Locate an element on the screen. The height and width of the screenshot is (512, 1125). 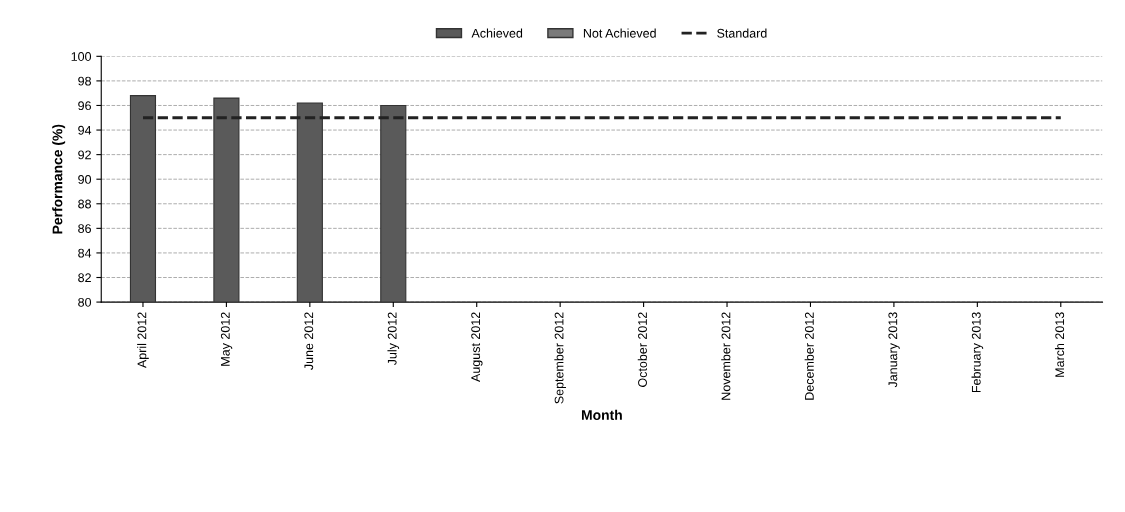
y-tick-label: 80 is located at coordinates (85, 302).